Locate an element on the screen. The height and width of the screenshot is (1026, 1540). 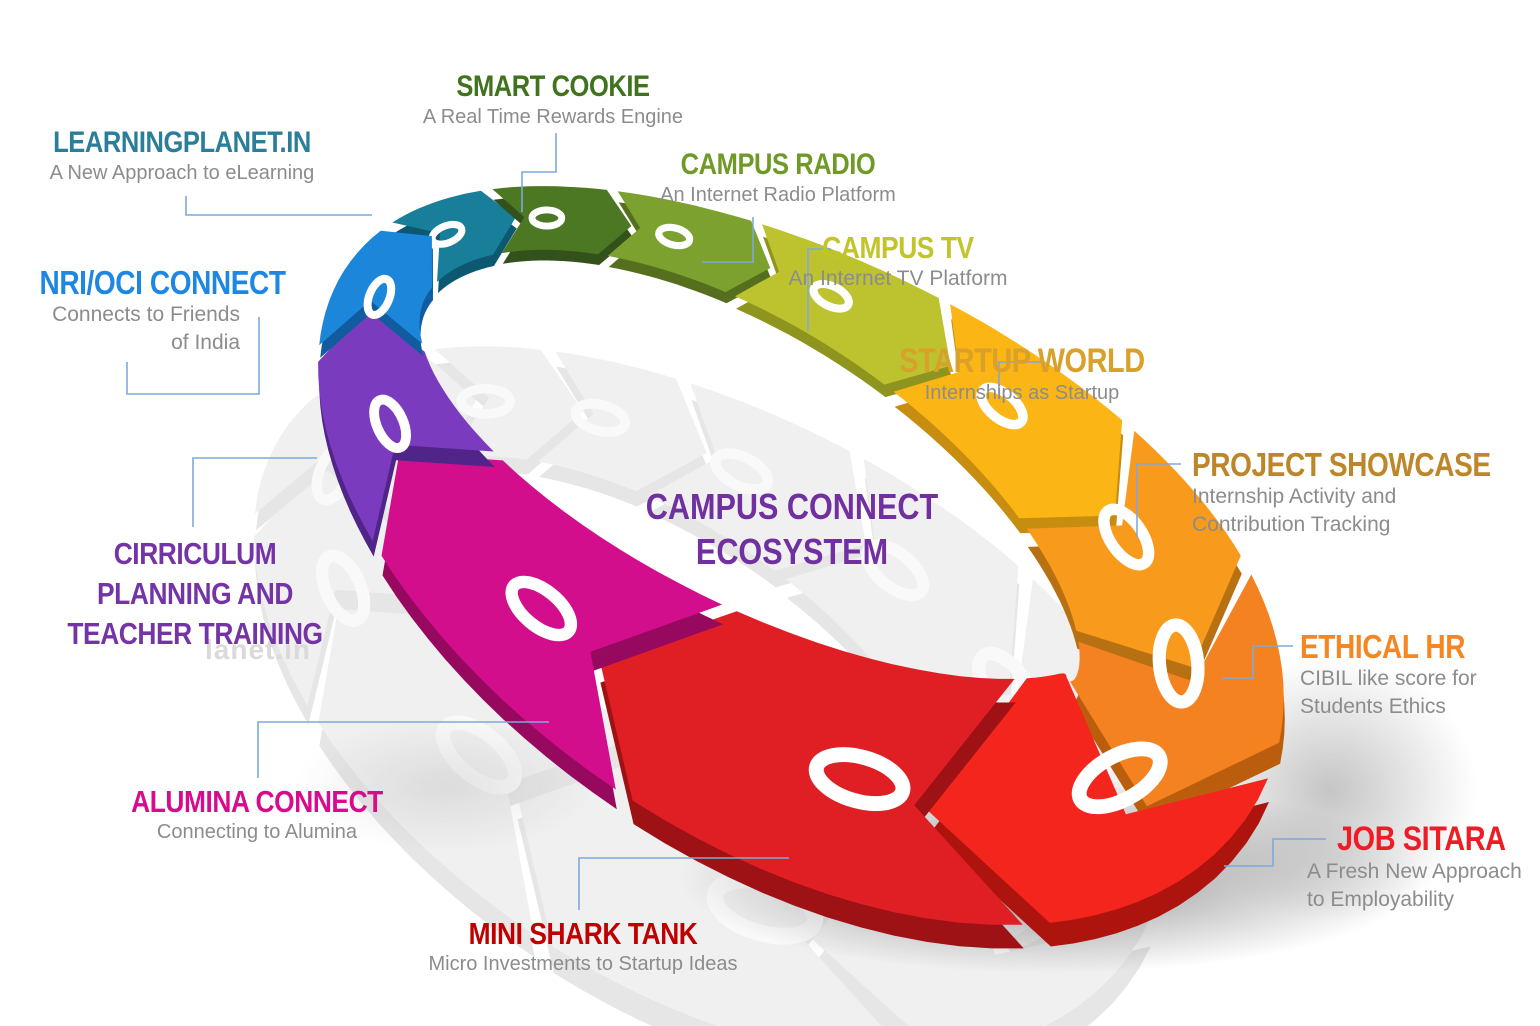
item-title: TEACHER TRAINING is located at coordinates (195, 633).